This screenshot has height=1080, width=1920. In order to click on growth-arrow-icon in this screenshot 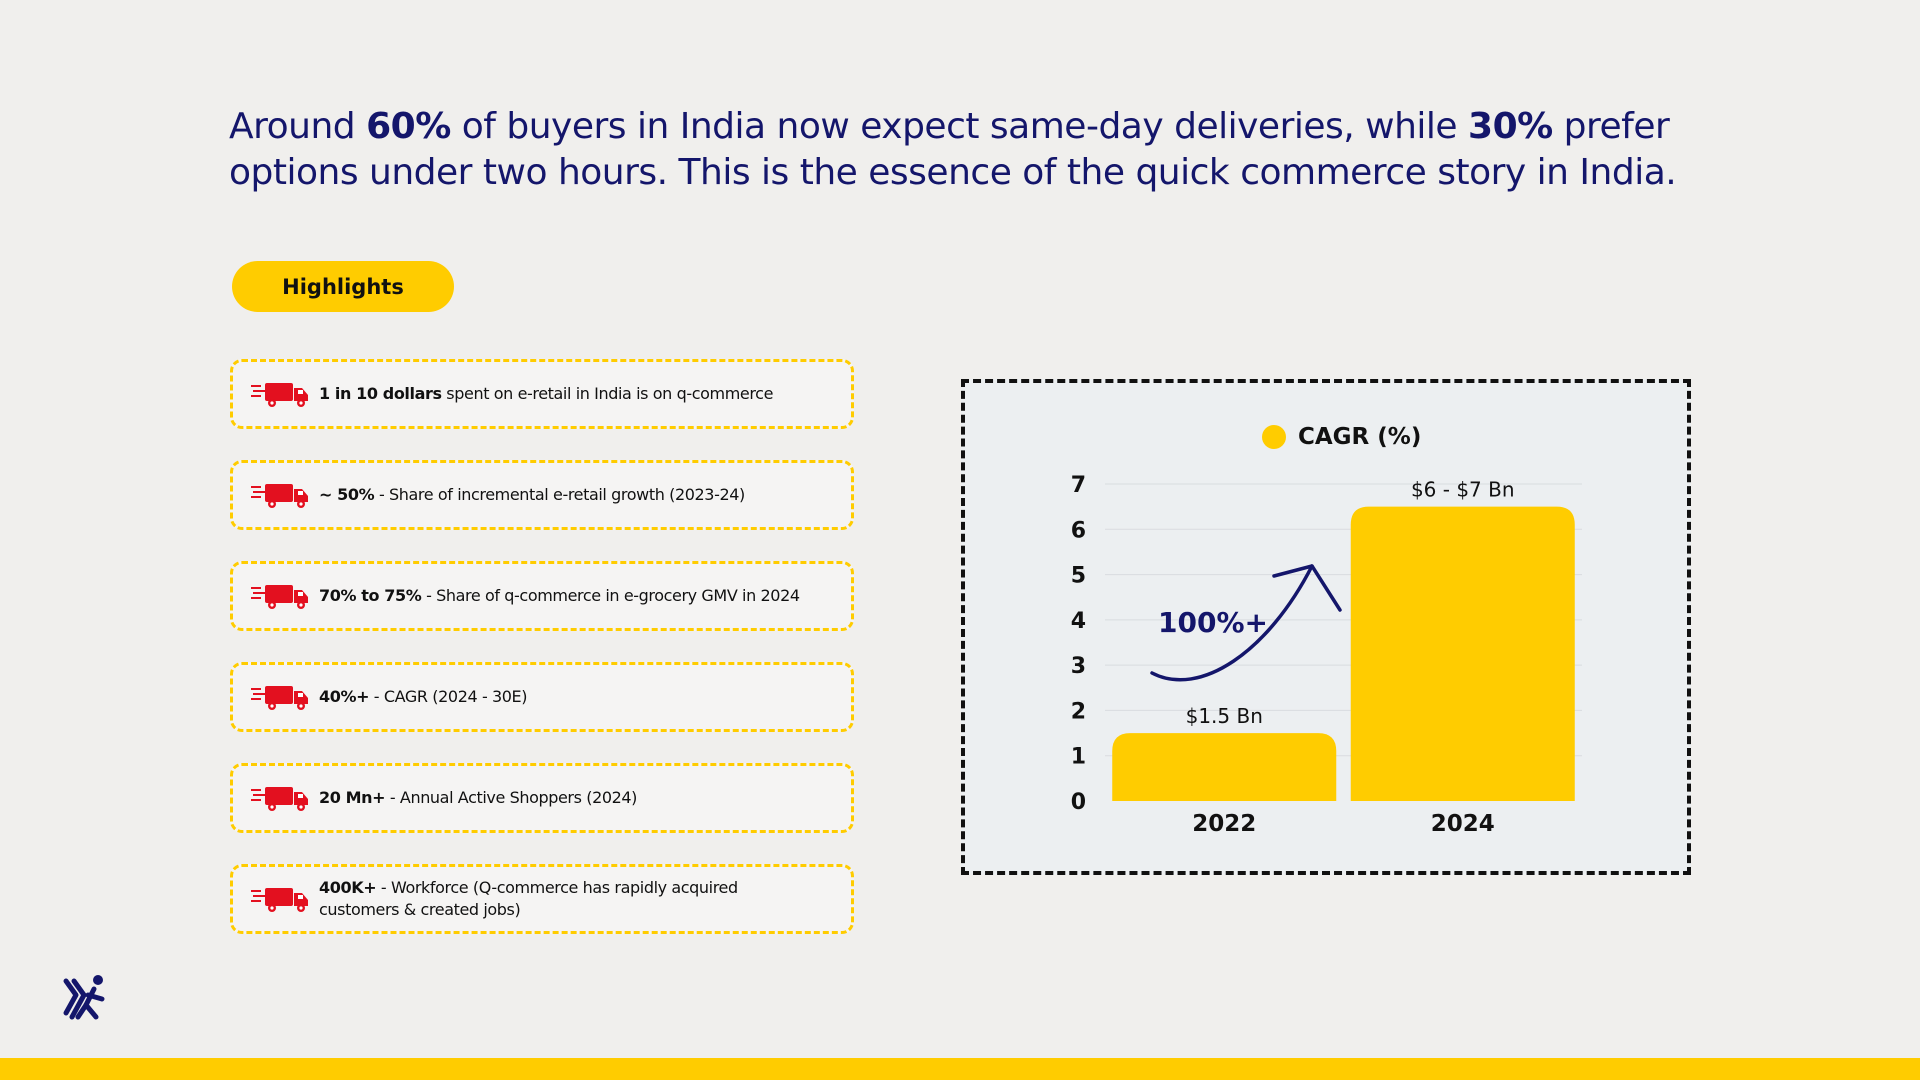, I will do `click(1232, 623)`.